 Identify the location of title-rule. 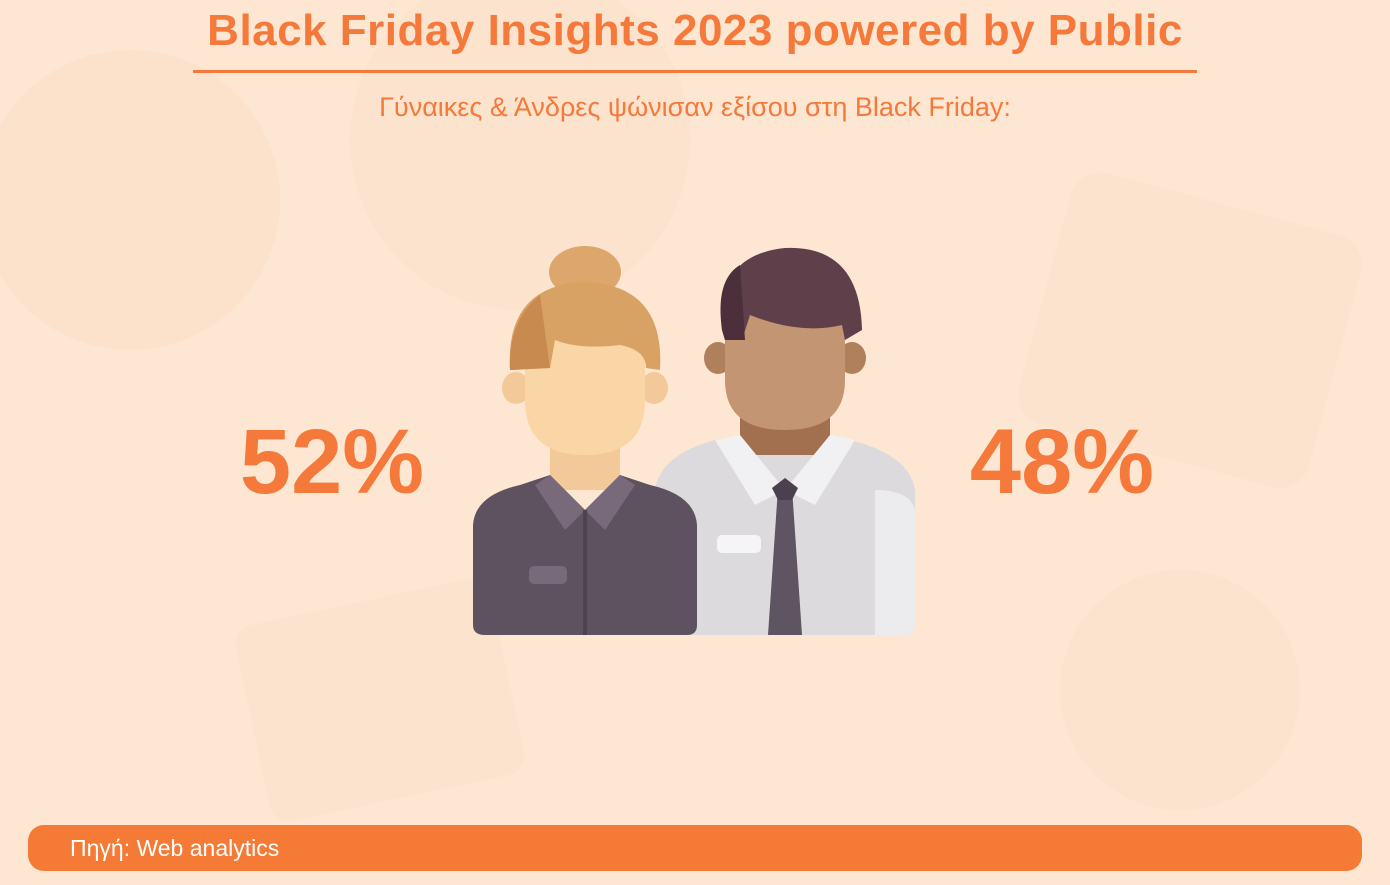
(695, 71).